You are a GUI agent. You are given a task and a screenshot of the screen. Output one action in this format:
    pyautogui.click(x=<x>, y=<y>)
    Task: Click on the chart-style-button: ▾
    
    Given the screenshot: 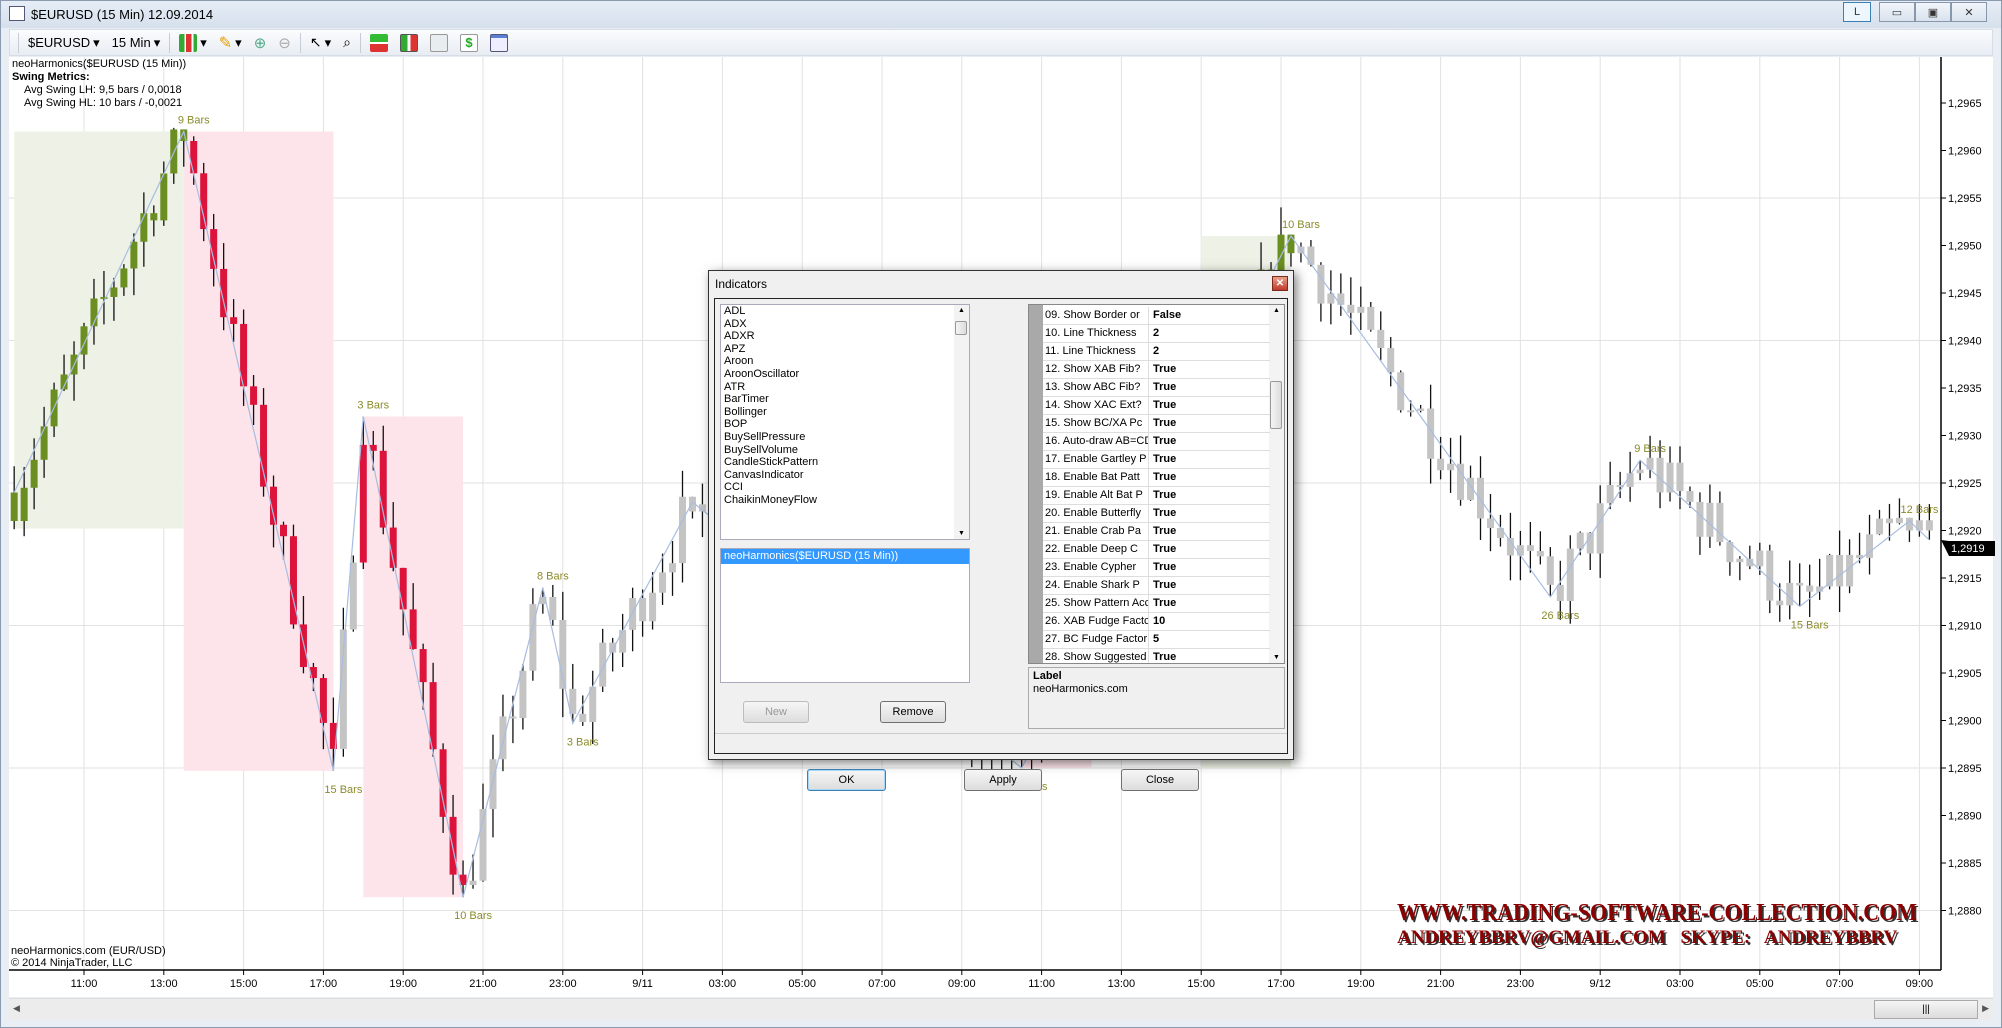 What is the action you would take?
    pyautogui.click(x=193, y=43)
    